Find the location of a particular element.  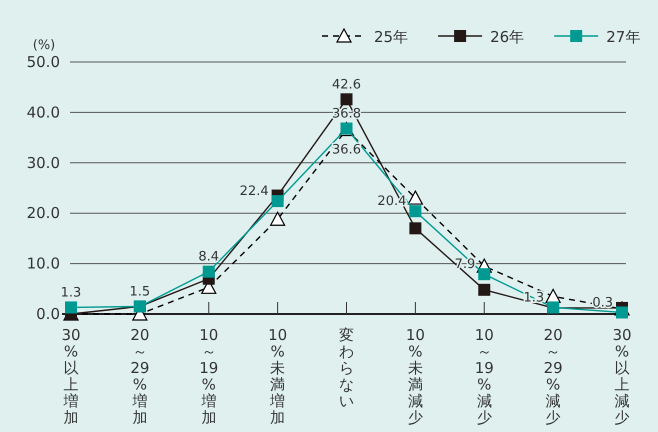

x-tick-label: 30%以上減少 is located at coordinates (622, 376).